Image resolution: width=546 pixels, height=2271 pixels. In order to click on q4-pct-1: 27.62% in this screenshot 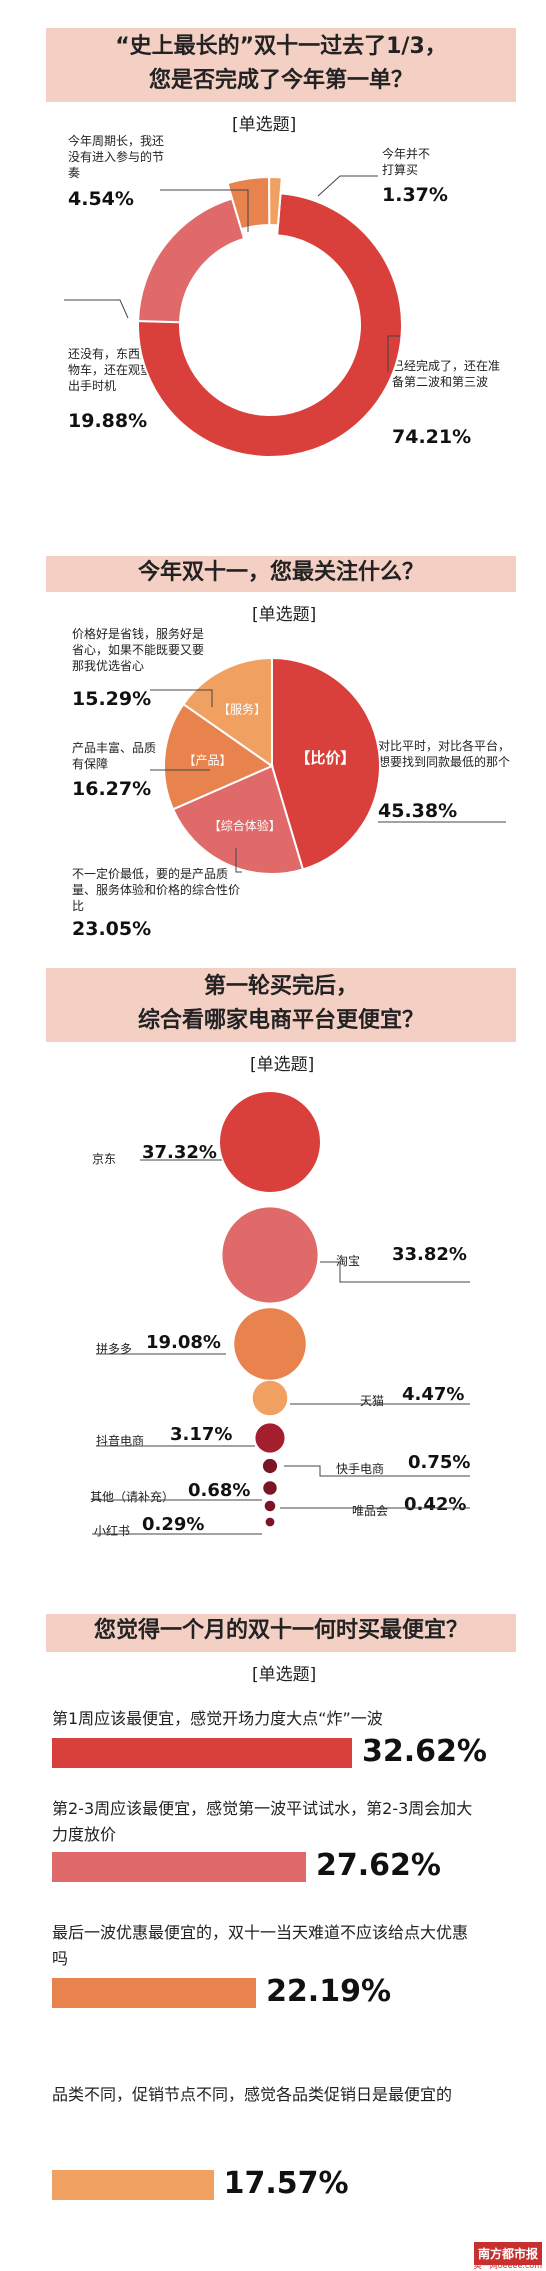, I will do `click(378, 1865)`.